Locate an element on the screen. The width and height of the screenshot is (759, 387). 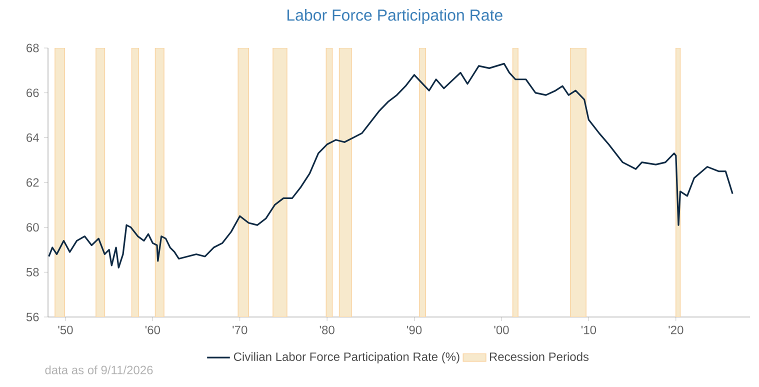
x-tick-label: '20 is located at coordinates (676, 330).